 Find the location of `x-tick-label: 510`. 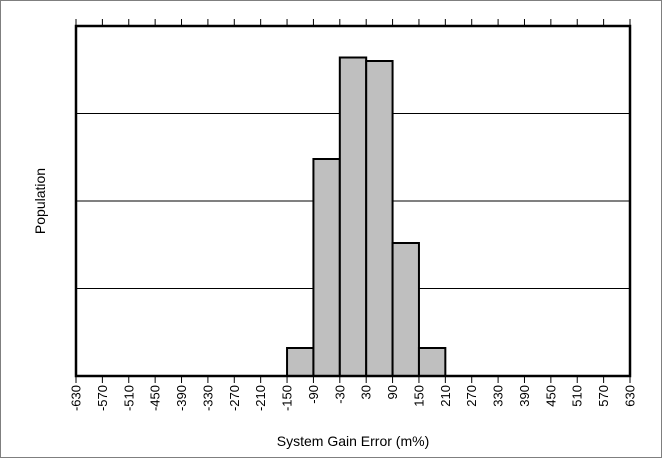

x-tick-label: 510 is located at coordinates (577, 396).